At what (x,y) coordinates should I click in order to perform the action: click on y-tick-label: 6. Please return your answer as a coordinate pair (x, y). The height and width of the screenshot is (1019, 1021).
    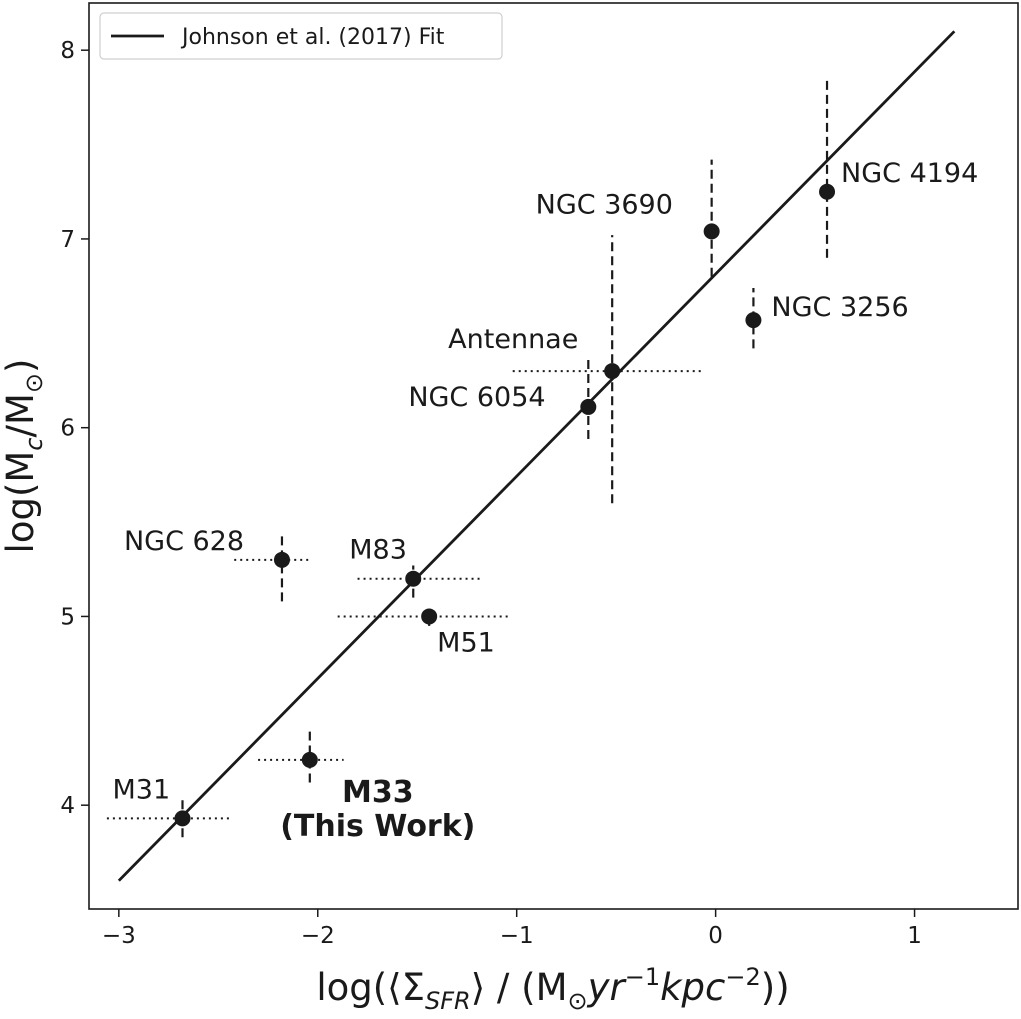
    Looking at the image, I should click on (67, 429).